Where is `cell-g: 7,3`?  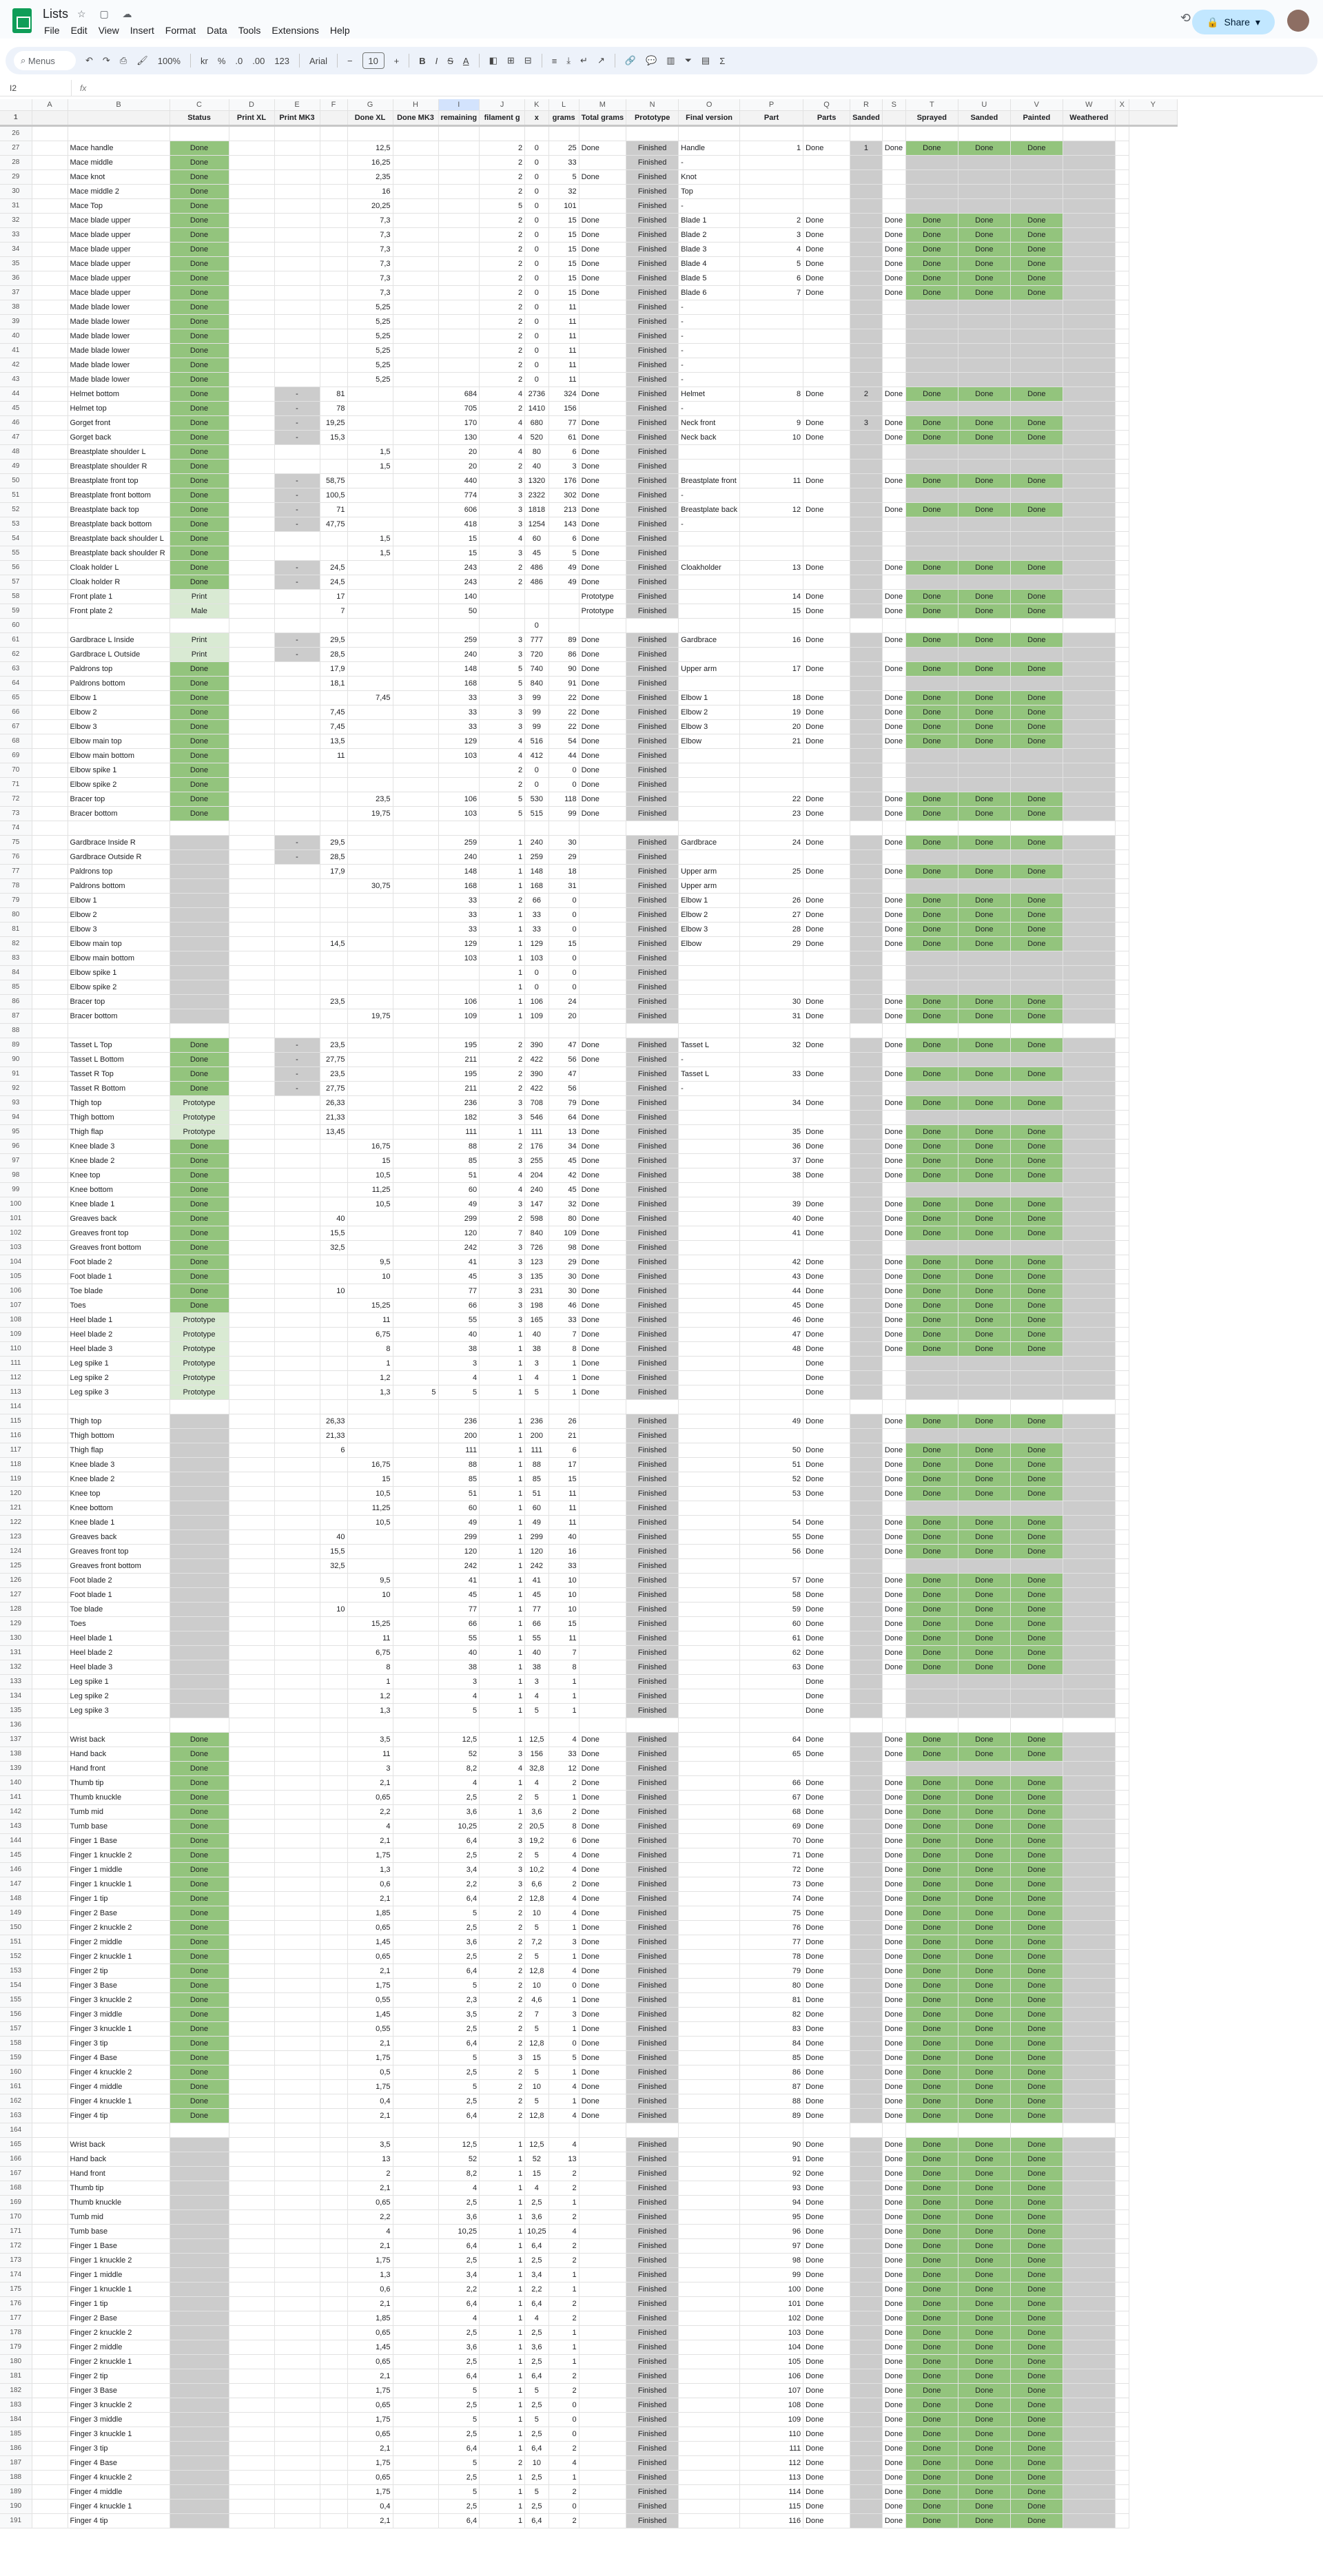
cell-g: 7,3 is located at coordinates (370, 220).